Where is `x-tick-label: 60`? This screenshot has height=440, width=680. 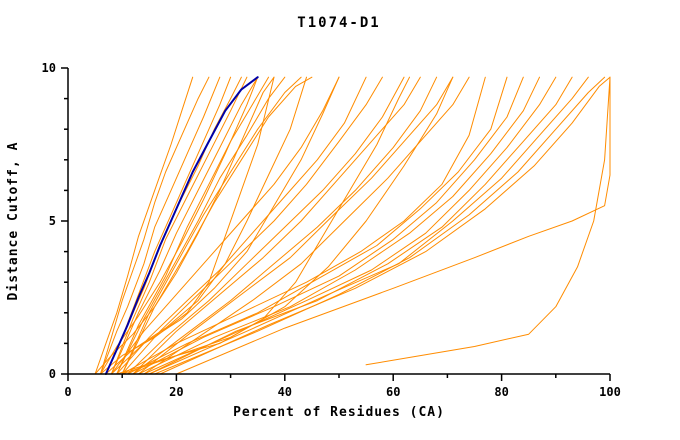 x-tick-label: 60 is located at coordinates (393, 392).